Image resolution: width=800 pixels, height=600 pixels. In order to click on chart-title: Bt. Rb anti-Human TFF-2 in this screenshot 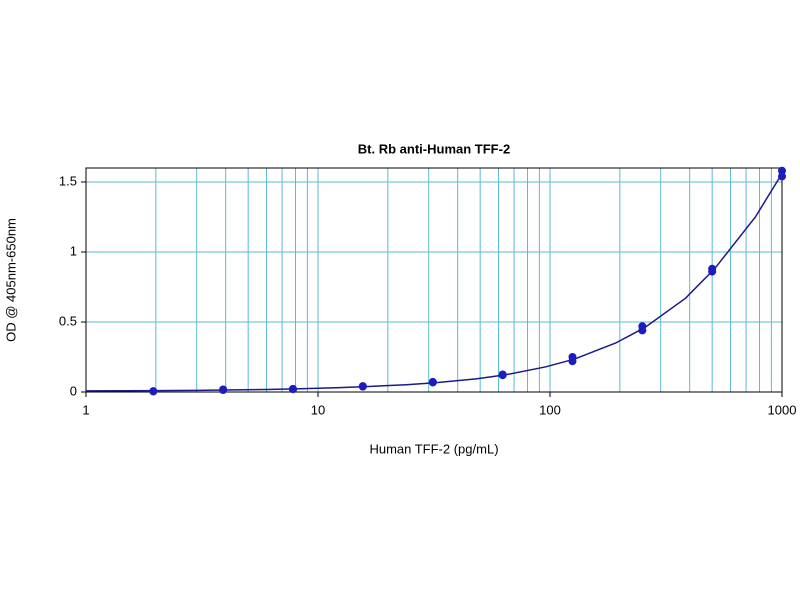, I will do `click(434, 148)`.